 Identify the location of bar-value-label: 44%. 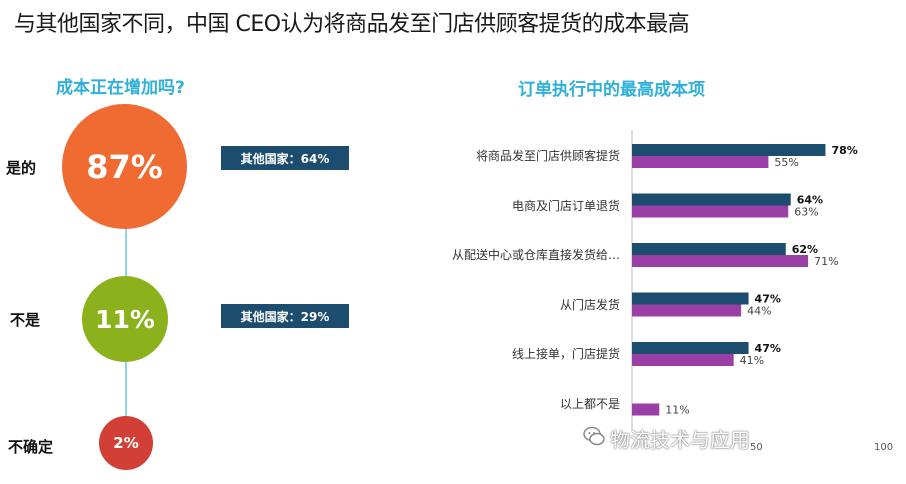
(759, 311).